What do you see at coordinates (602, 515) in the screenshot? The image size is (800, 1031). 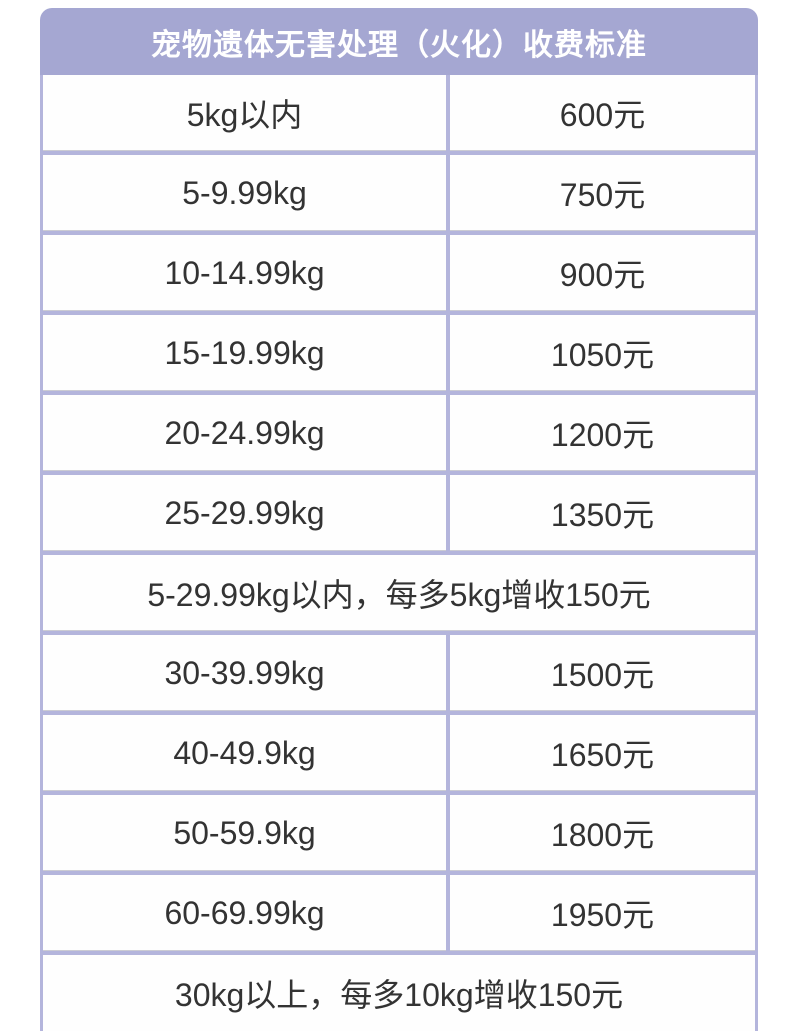 I see `price-cell: 1350元` at bounding box center [602, 515].